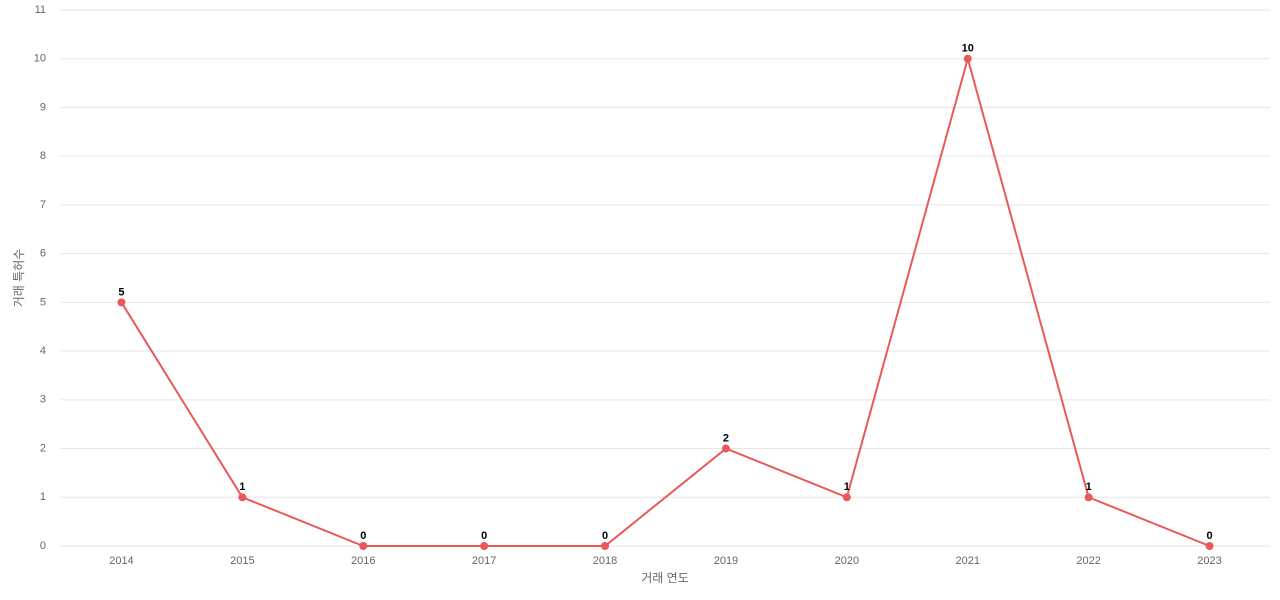  Describe the element at coordinates (43, 351) in the screenshot. I see `y-tick-label: 4` at that location.